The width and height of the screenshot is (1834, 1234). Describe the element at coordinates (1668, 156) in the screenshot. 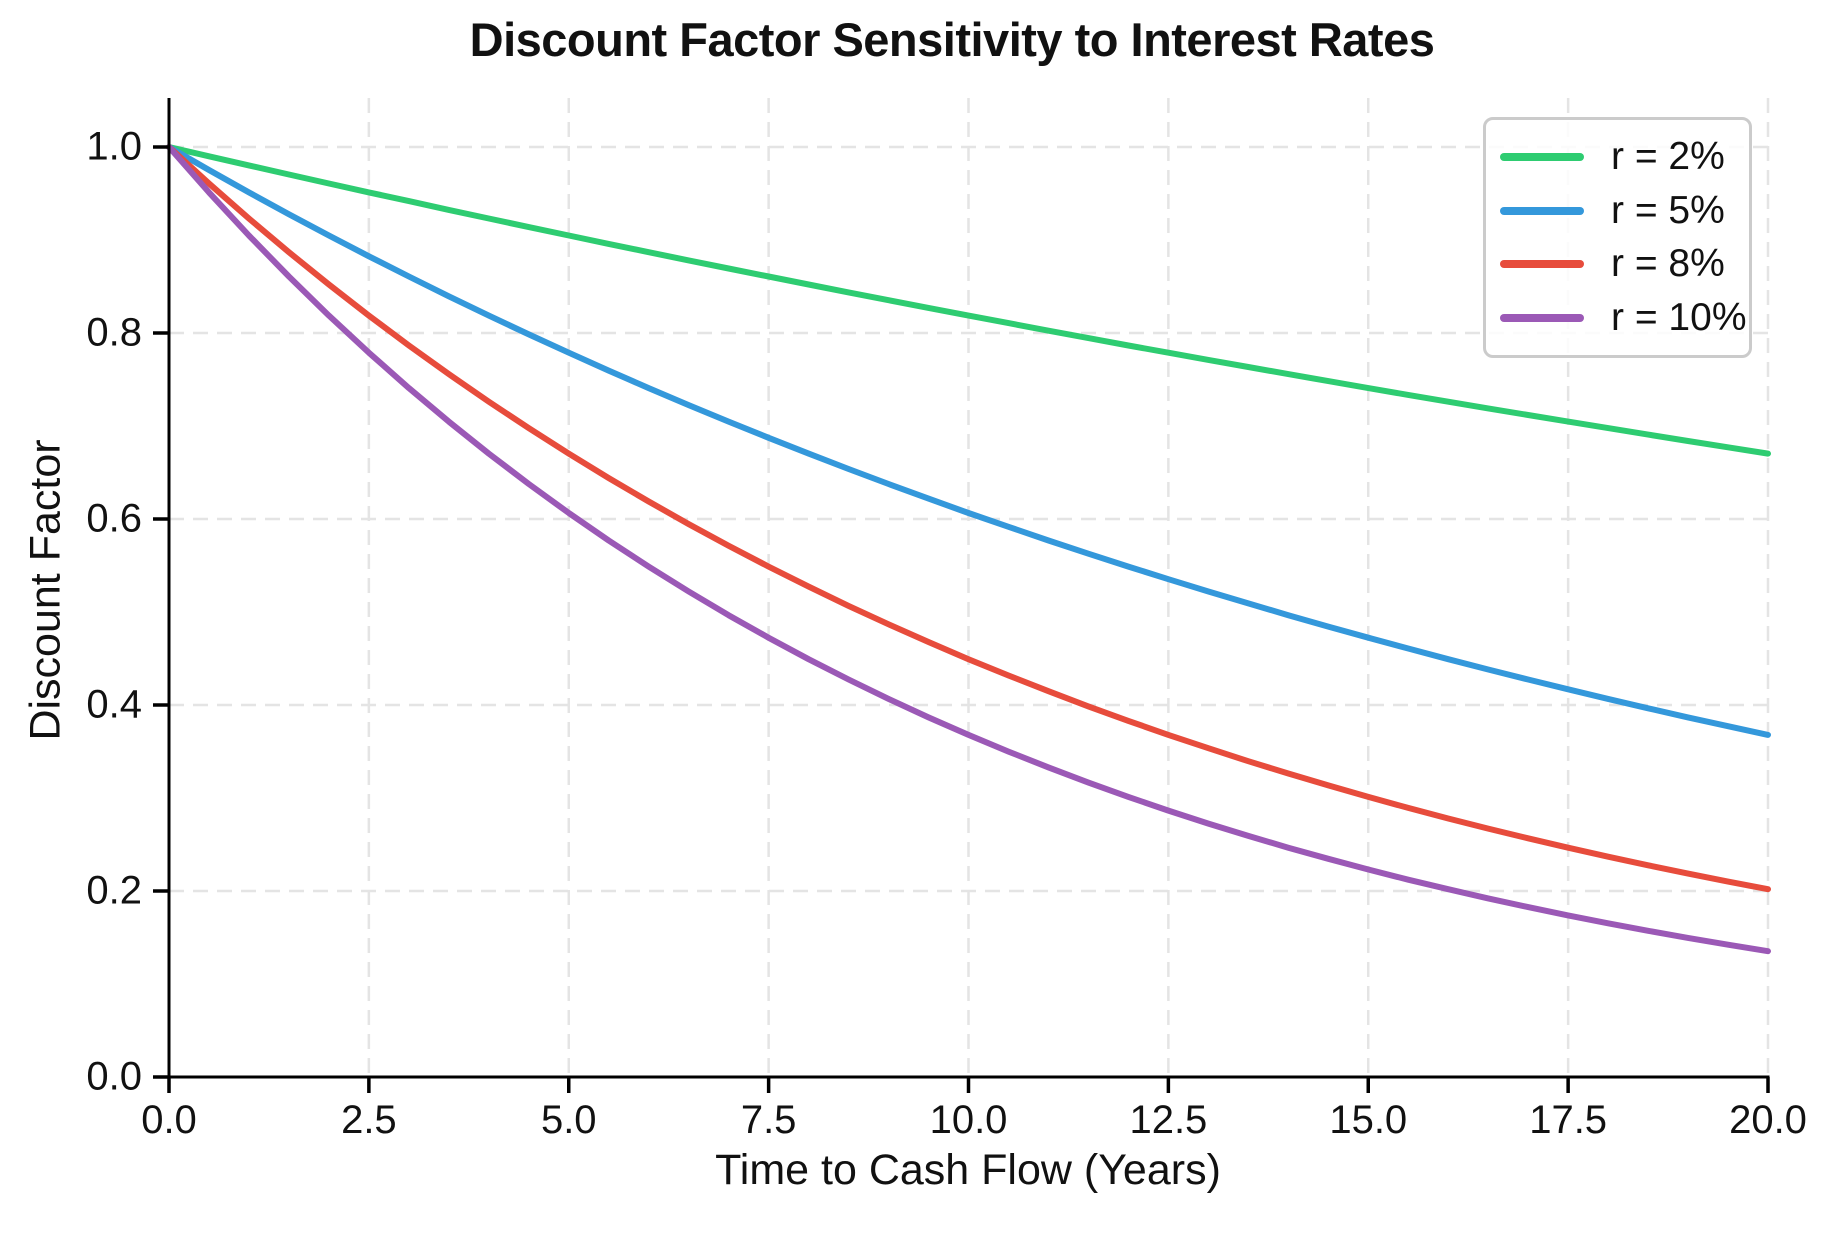

I see `legend-label: r = 2%` at that location.